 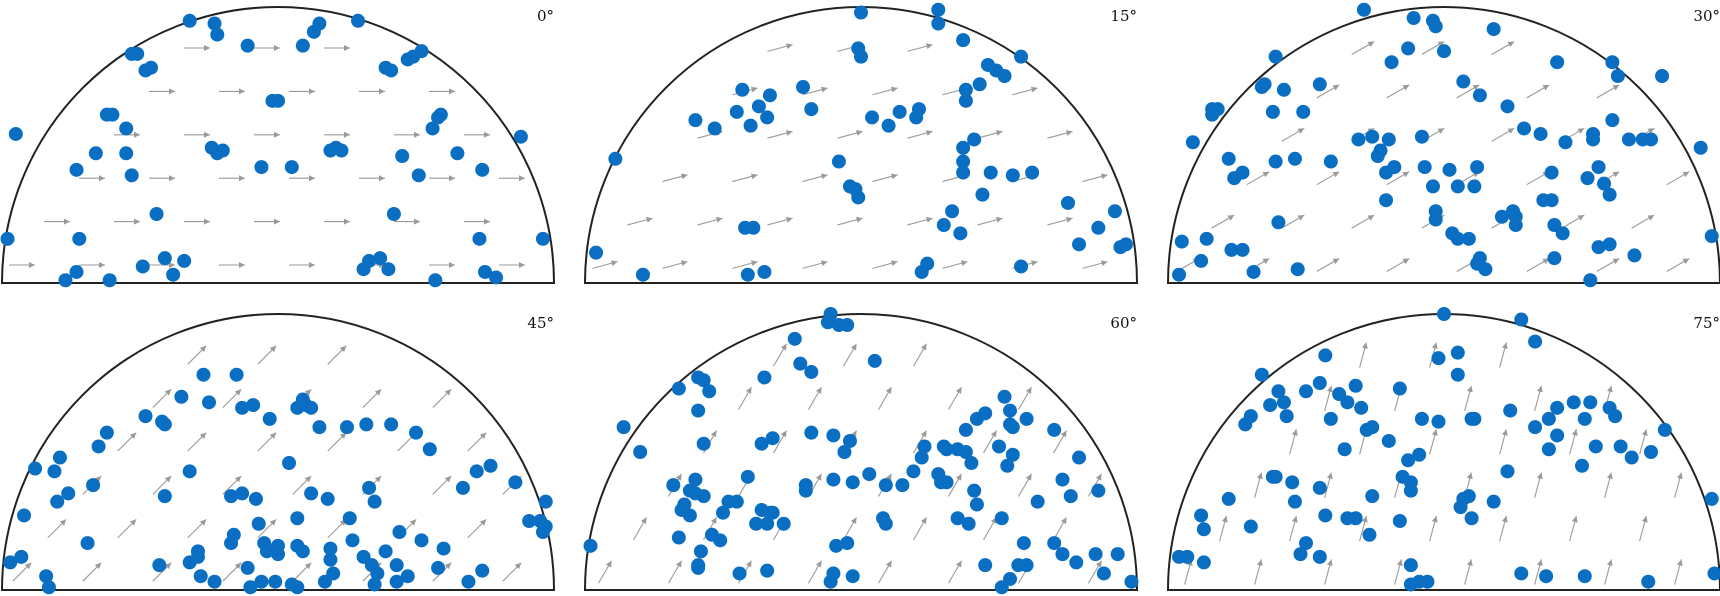 What do you see at coordinates (267, 463) in the screenshot?
I see `arrow-field` at bounding box center [267, 463].